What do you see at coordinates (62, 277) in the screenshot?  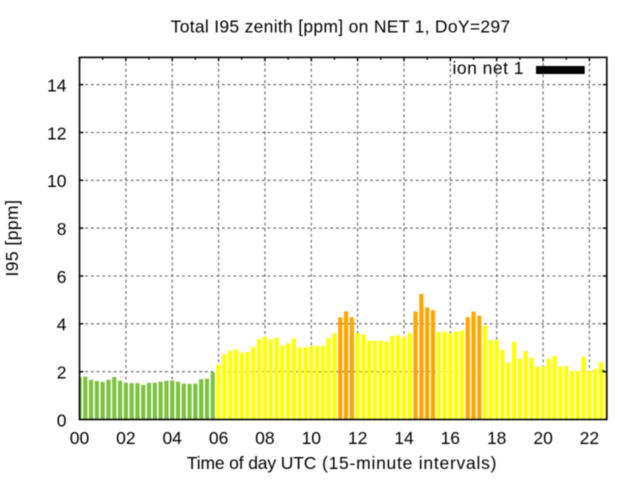 I see `svg-text: 6` at bounding box center [62, 277].